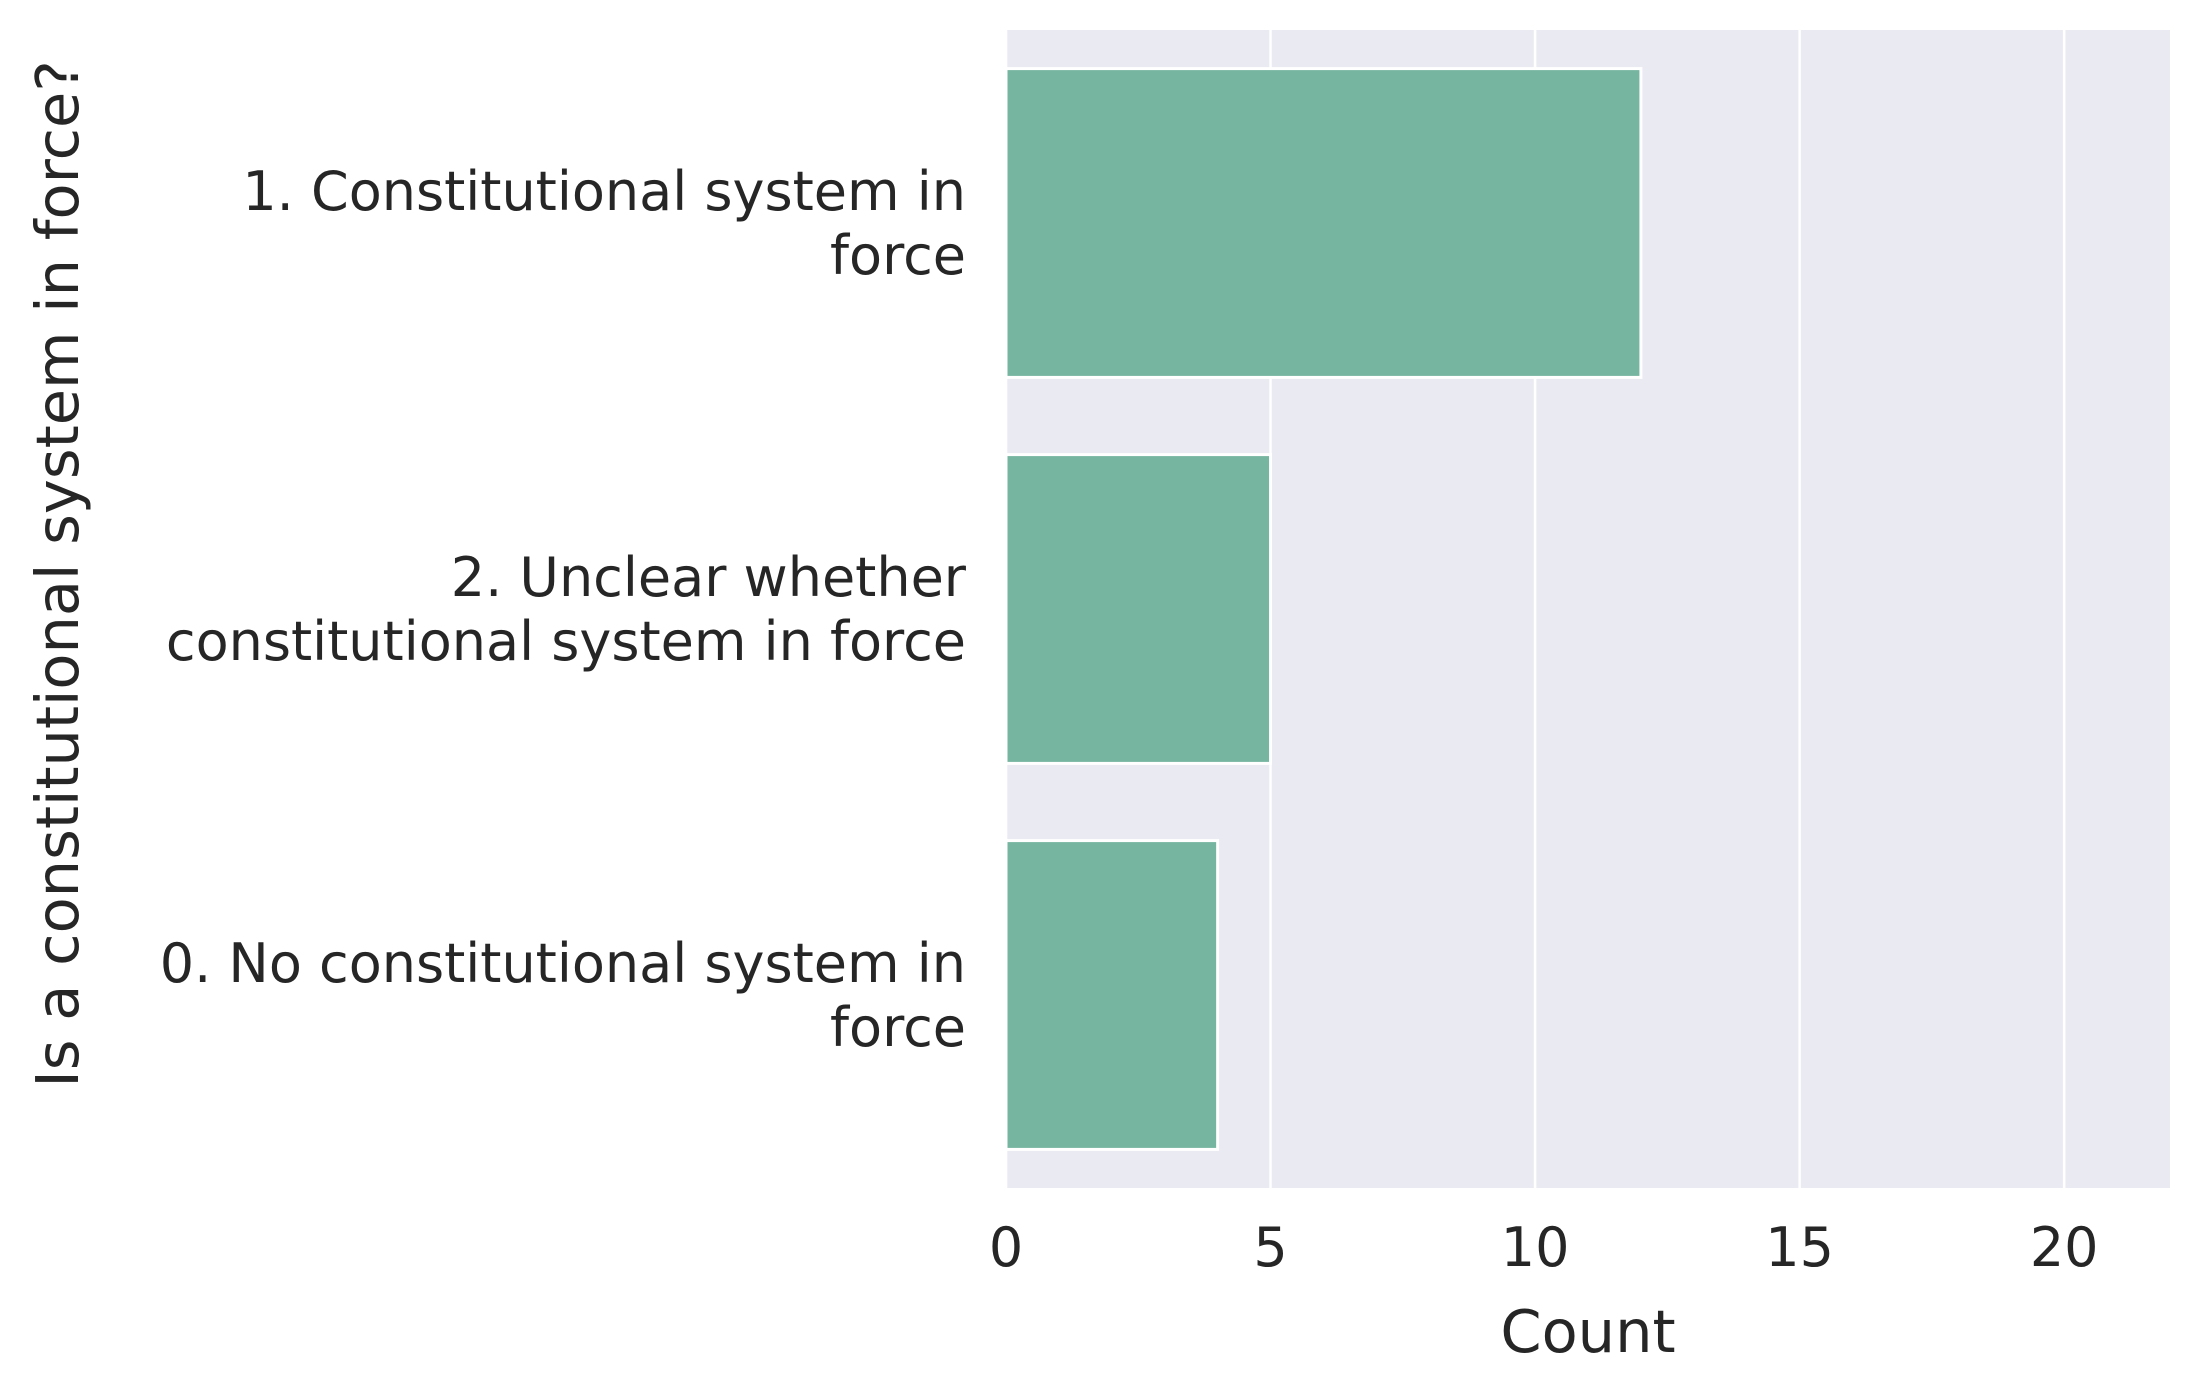  Describe the element at coordinates (1799, 1247) in the screenshot. I see `x-tick-label: 15` at that location.